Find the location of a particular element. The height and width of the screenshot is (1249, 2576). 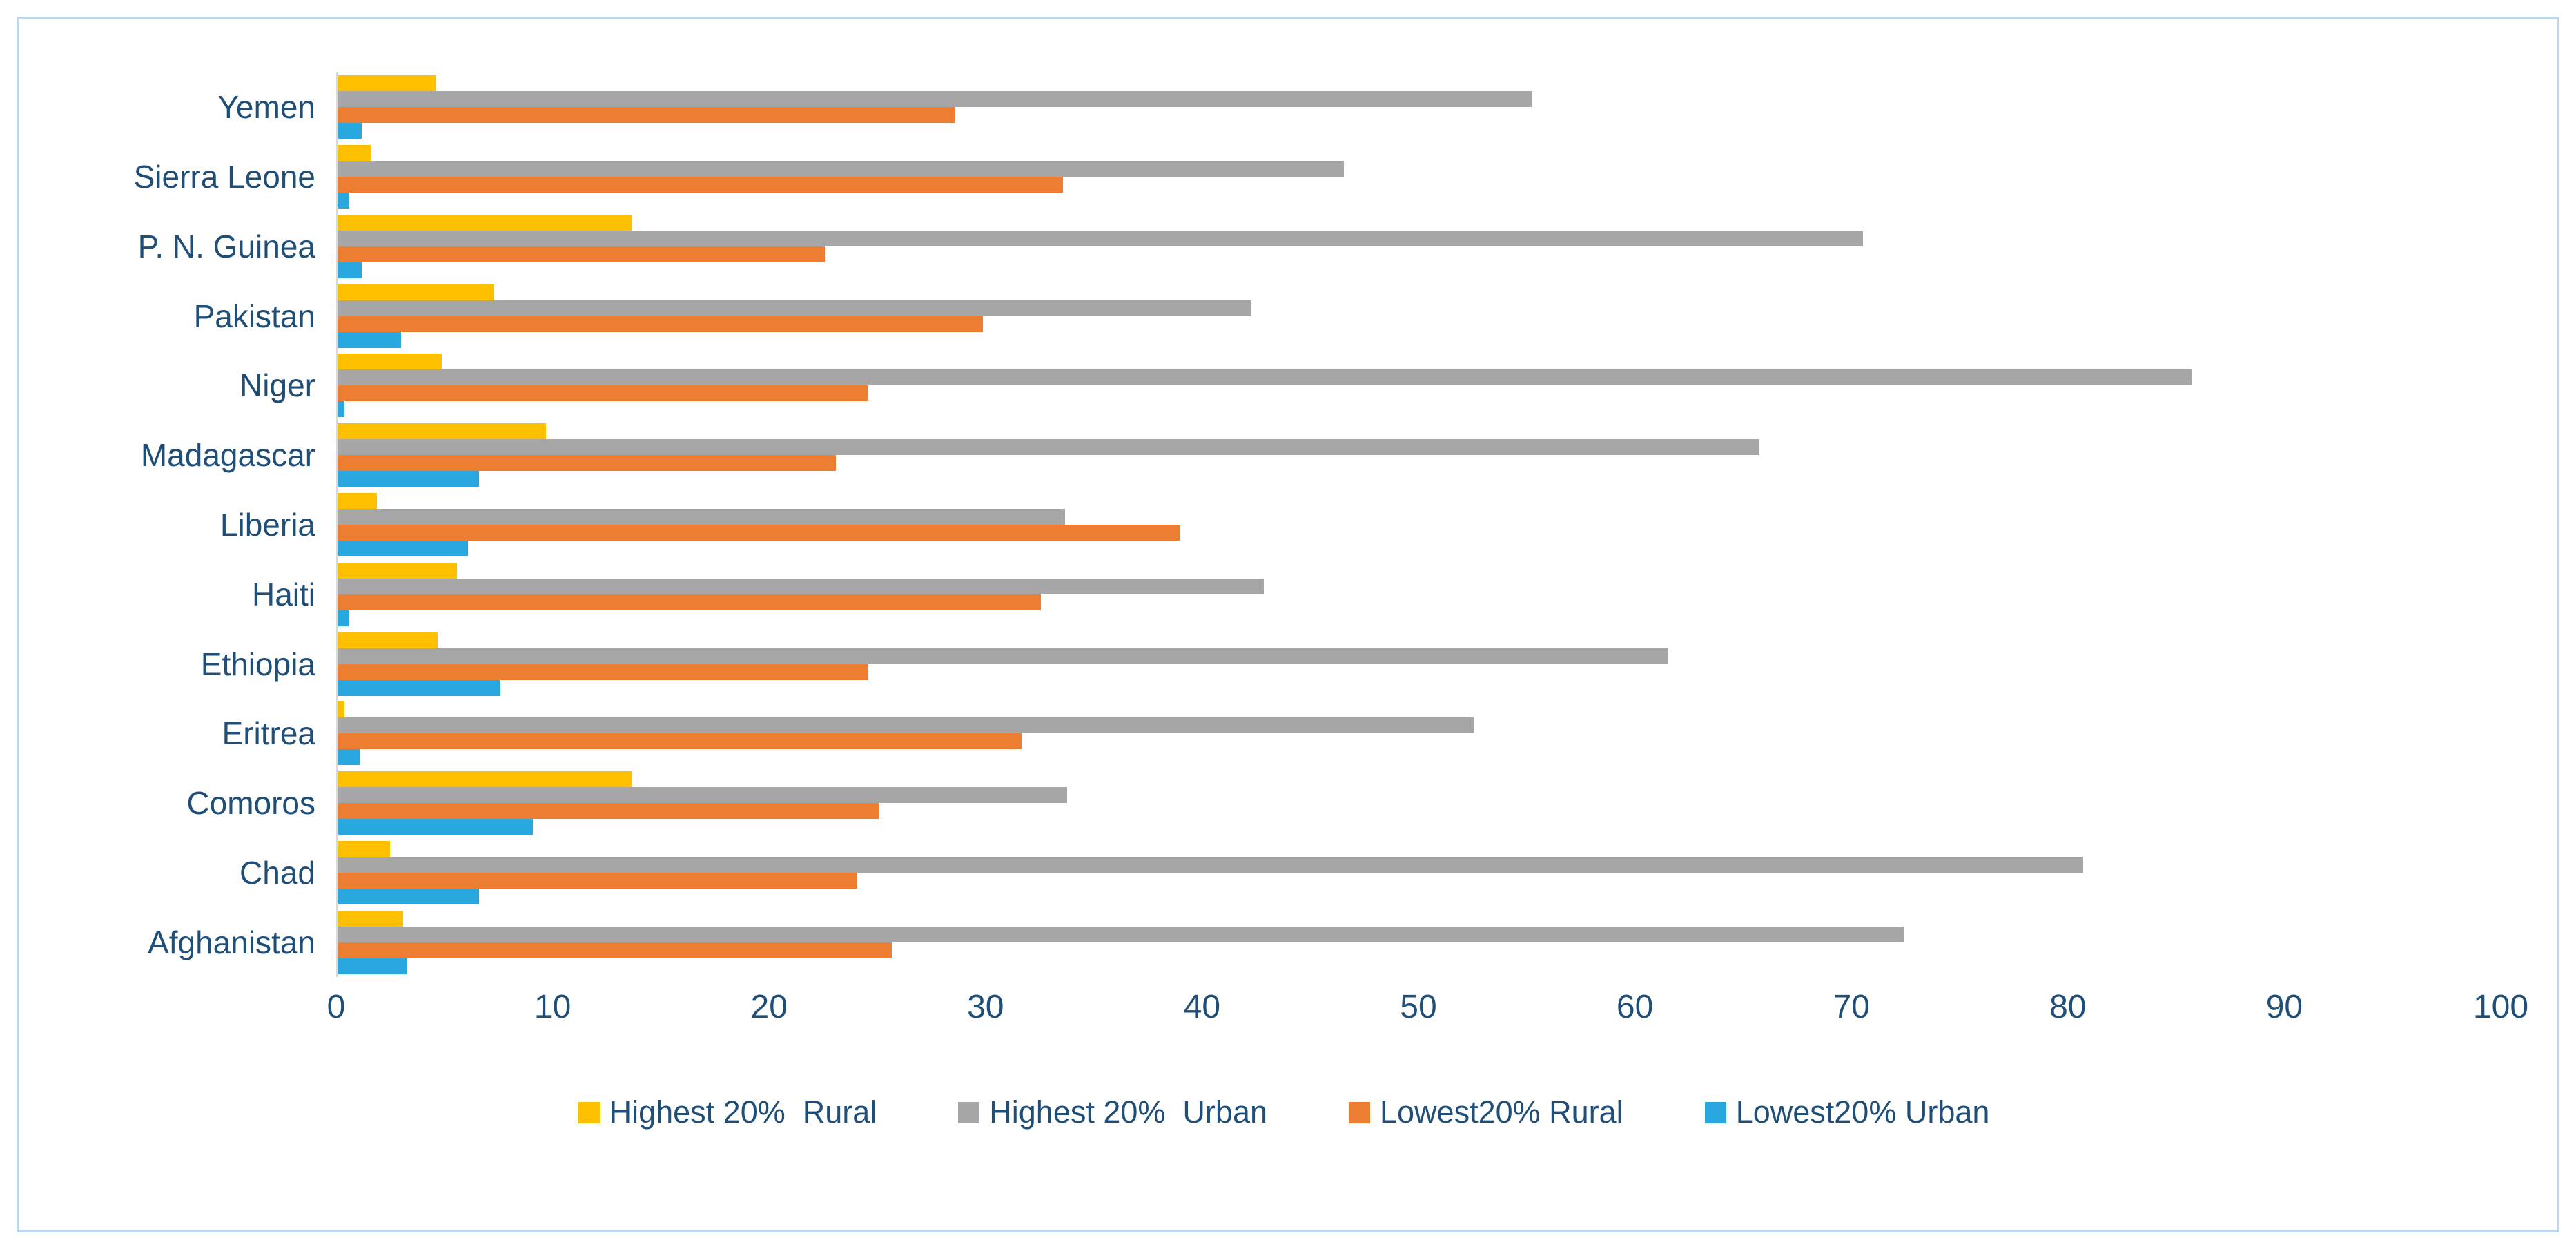

x-tick-label: 80 is located at coordinates (2068, 1007).